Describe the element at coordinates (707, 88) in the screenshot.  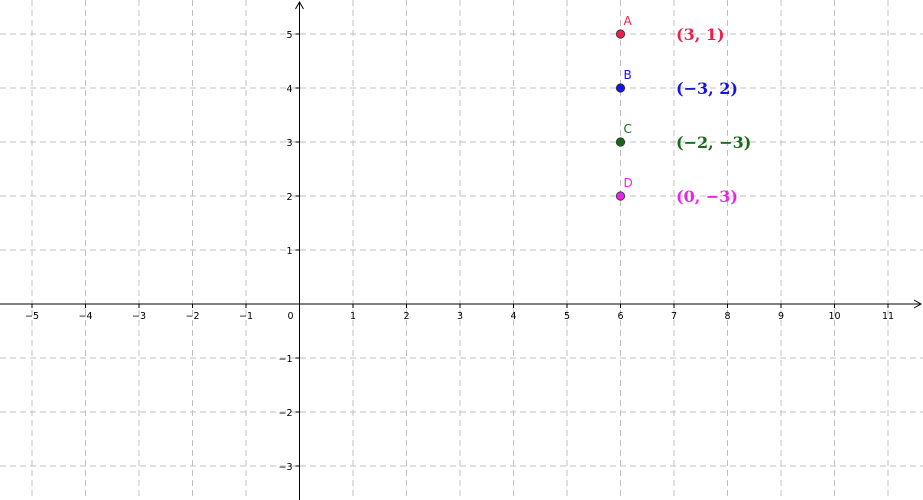
I see `coordinate-text-b: (−3, 2)` at that location.